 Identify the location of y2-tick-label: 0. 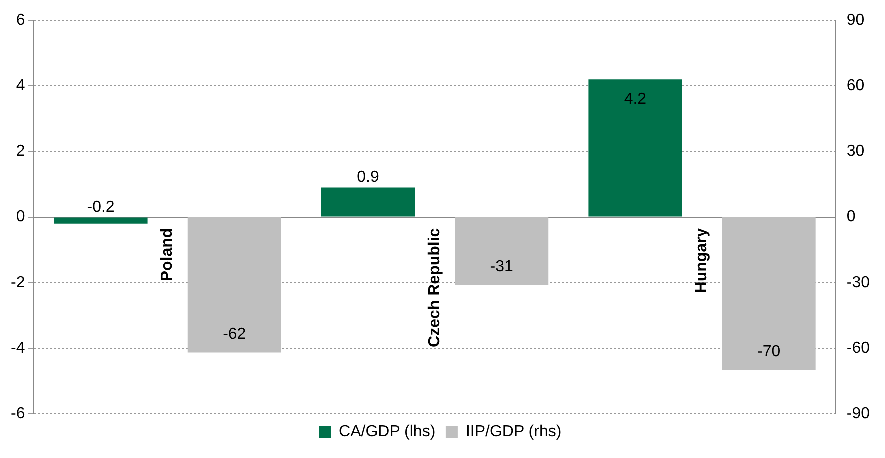
(851, 217).